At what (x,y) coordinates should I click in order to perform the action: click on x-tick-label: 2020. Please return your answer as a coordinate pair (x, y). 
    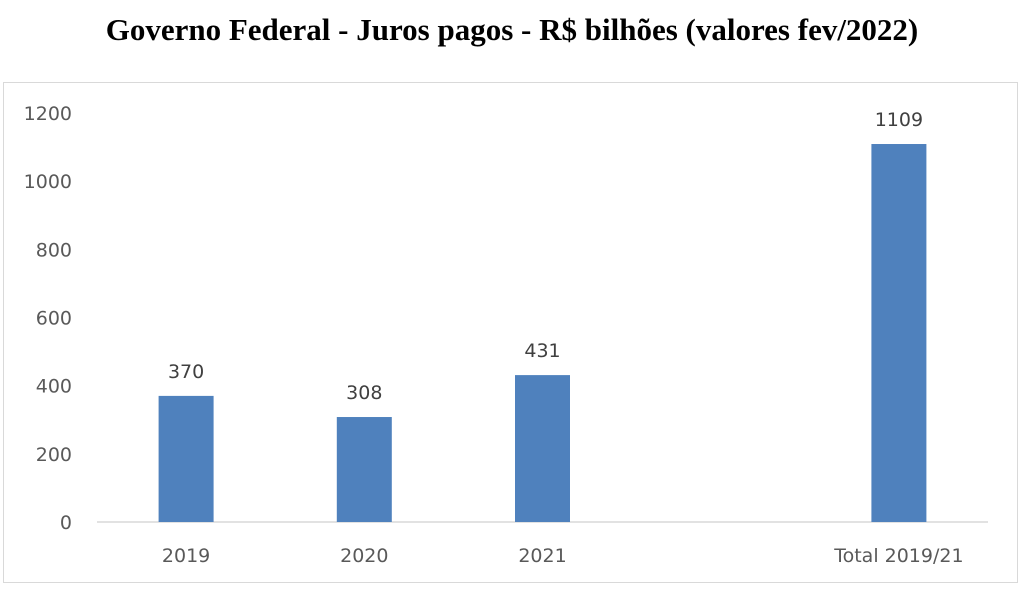
    Looking at the image, I should click on (364, 556).